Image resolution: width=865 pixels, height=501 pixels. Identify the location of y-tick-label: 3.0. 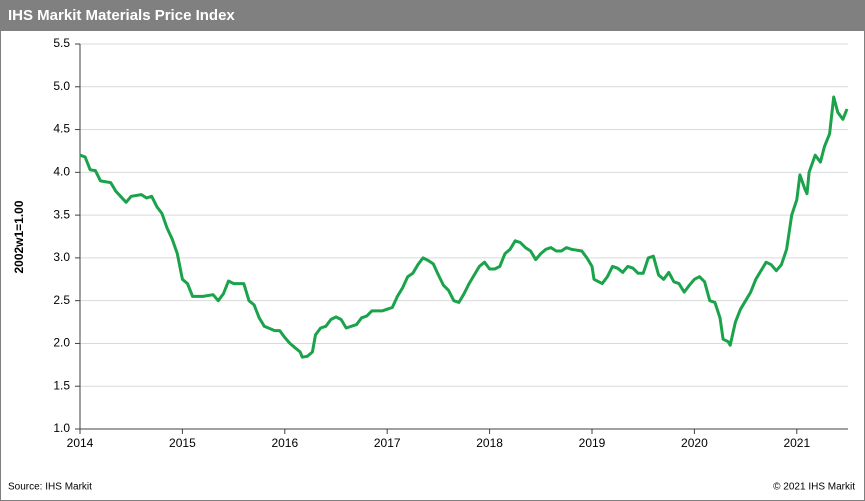
(61, 257).